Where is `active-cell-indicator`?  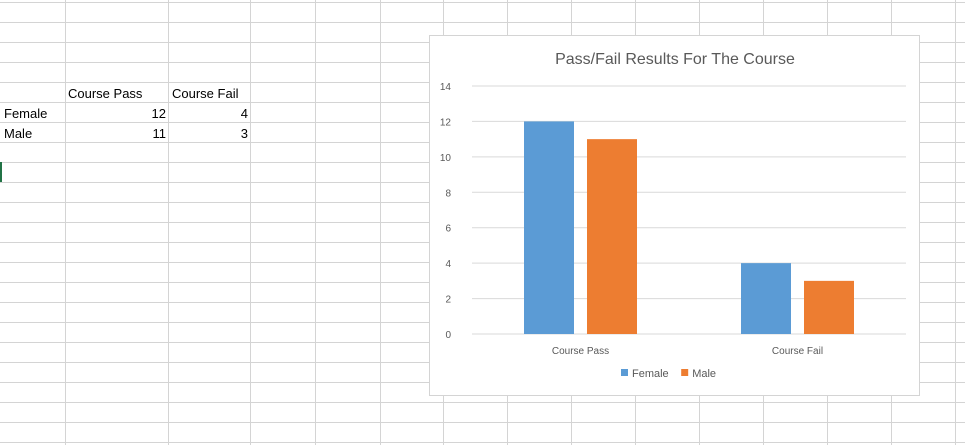 active-cell-indicator is located at coordinates (1, 172).